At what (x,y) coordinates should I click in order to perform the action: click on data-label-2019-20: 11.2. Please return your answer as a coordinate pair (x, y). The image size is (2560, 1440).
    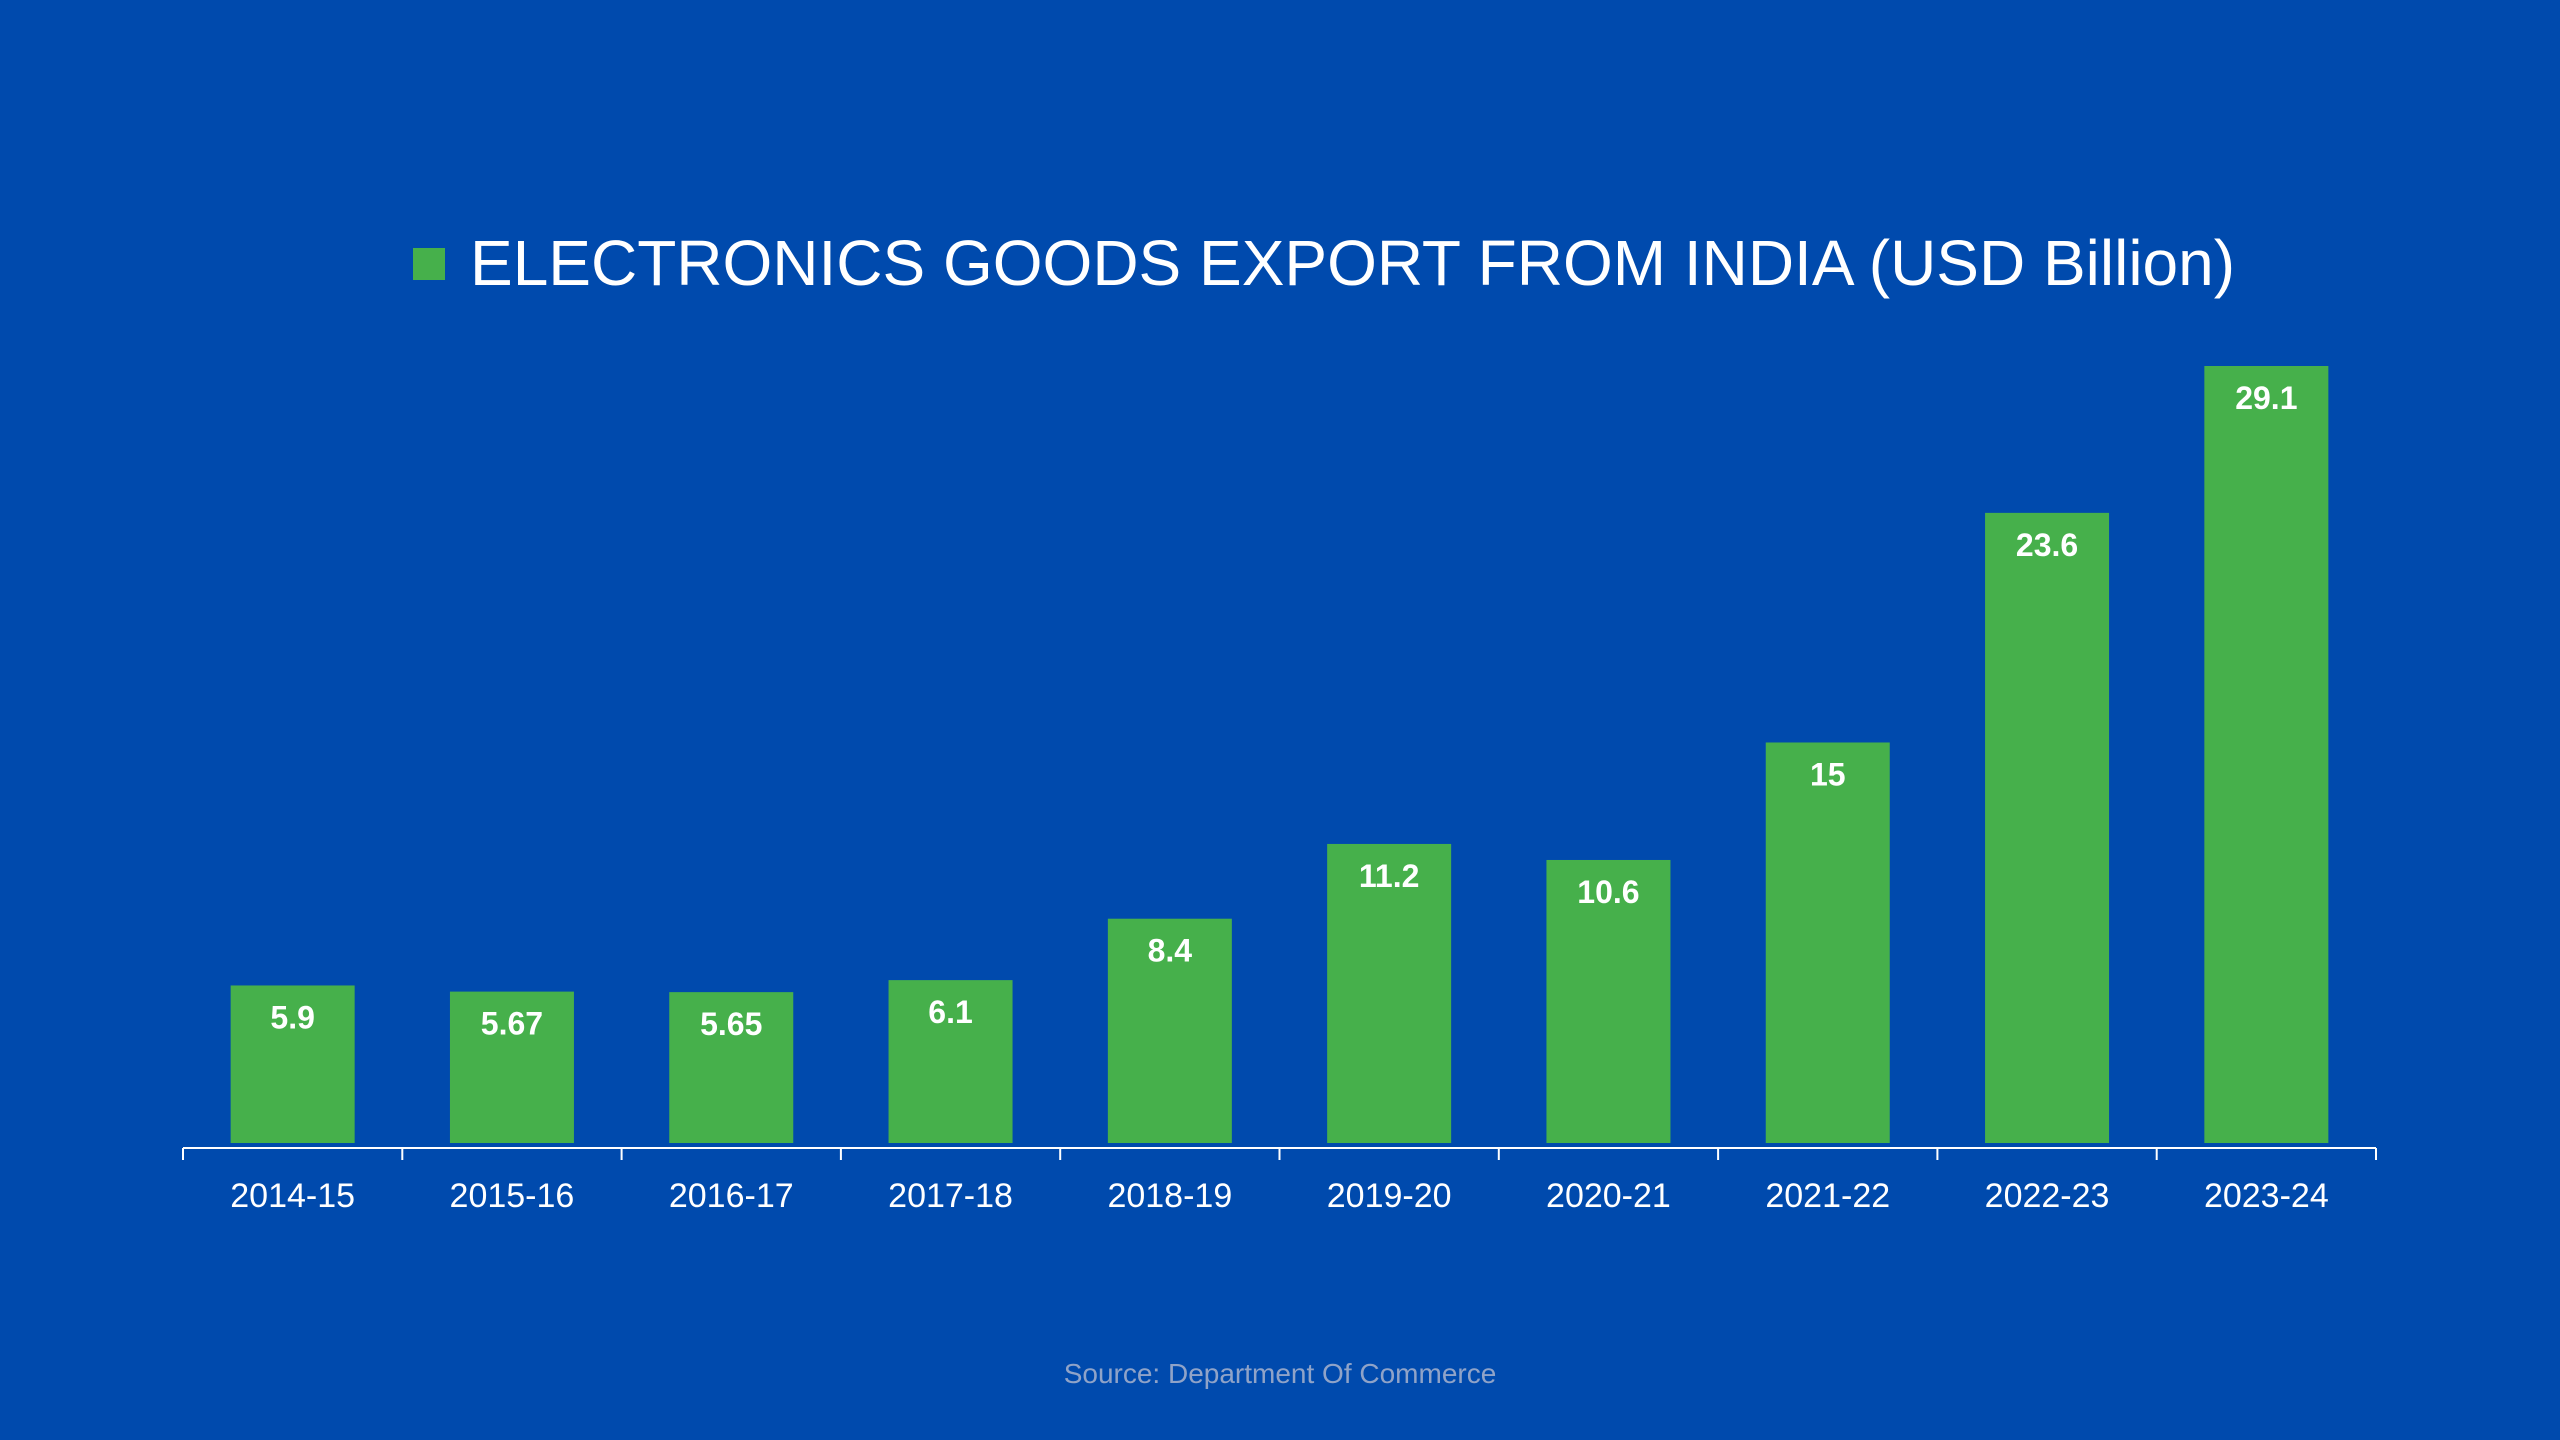
    Looking at the image, I should click on (1389, 876).